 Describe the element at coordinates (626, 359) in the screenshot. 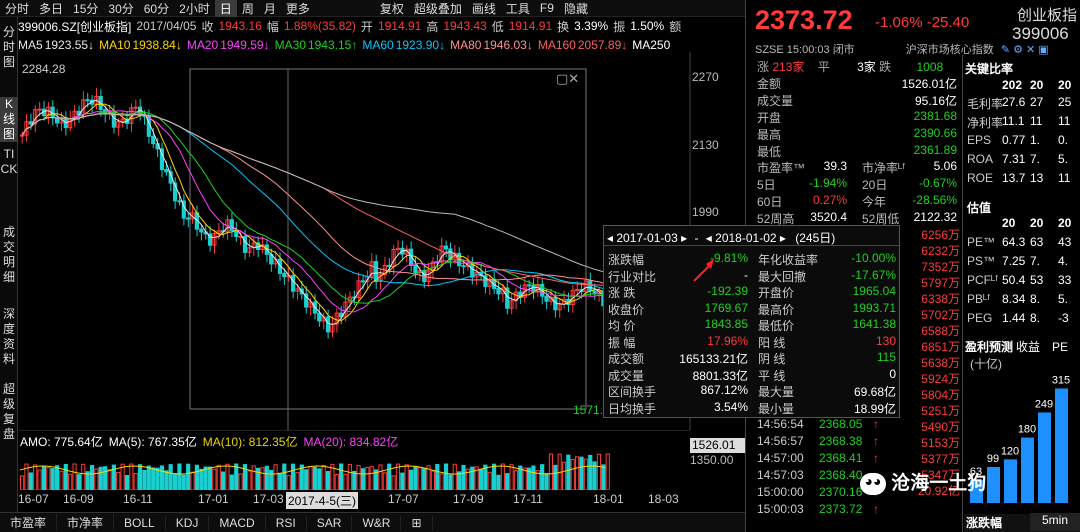

I see `popup-key: 成交额` at that location.